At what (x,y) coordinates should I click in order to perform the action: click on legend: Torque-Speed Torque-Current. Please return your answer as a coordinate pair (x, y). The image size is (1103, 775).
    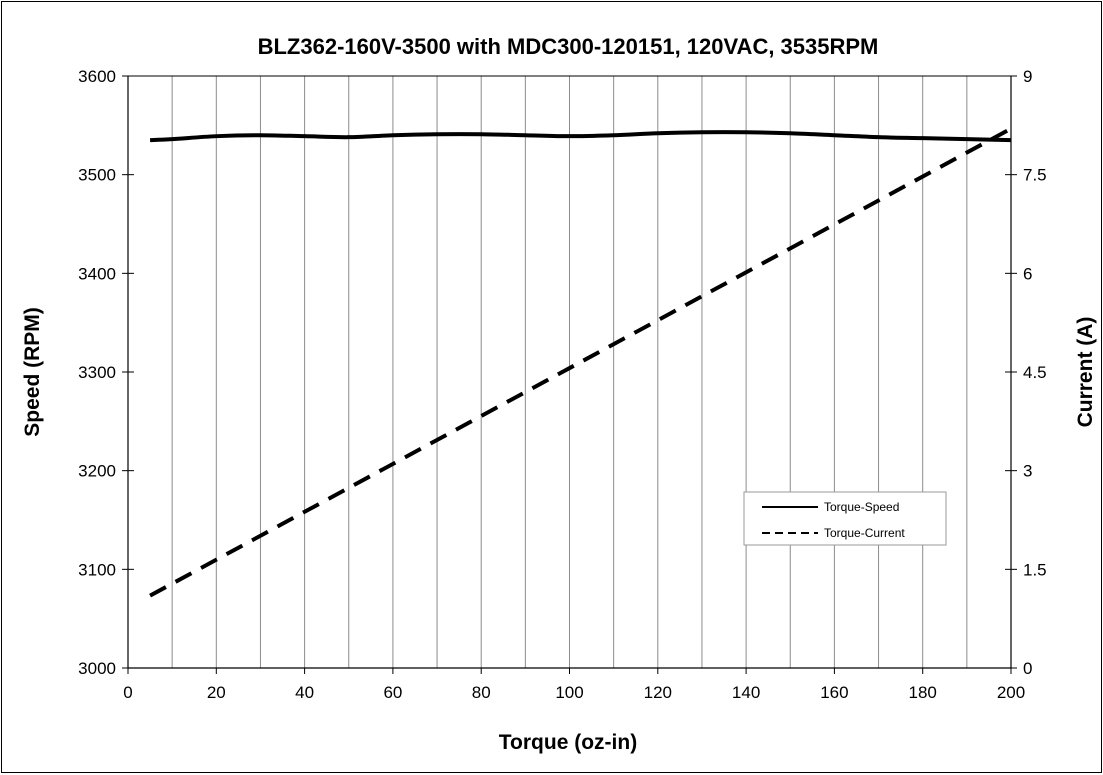
    Looking at the image, I should click on (845, 518).